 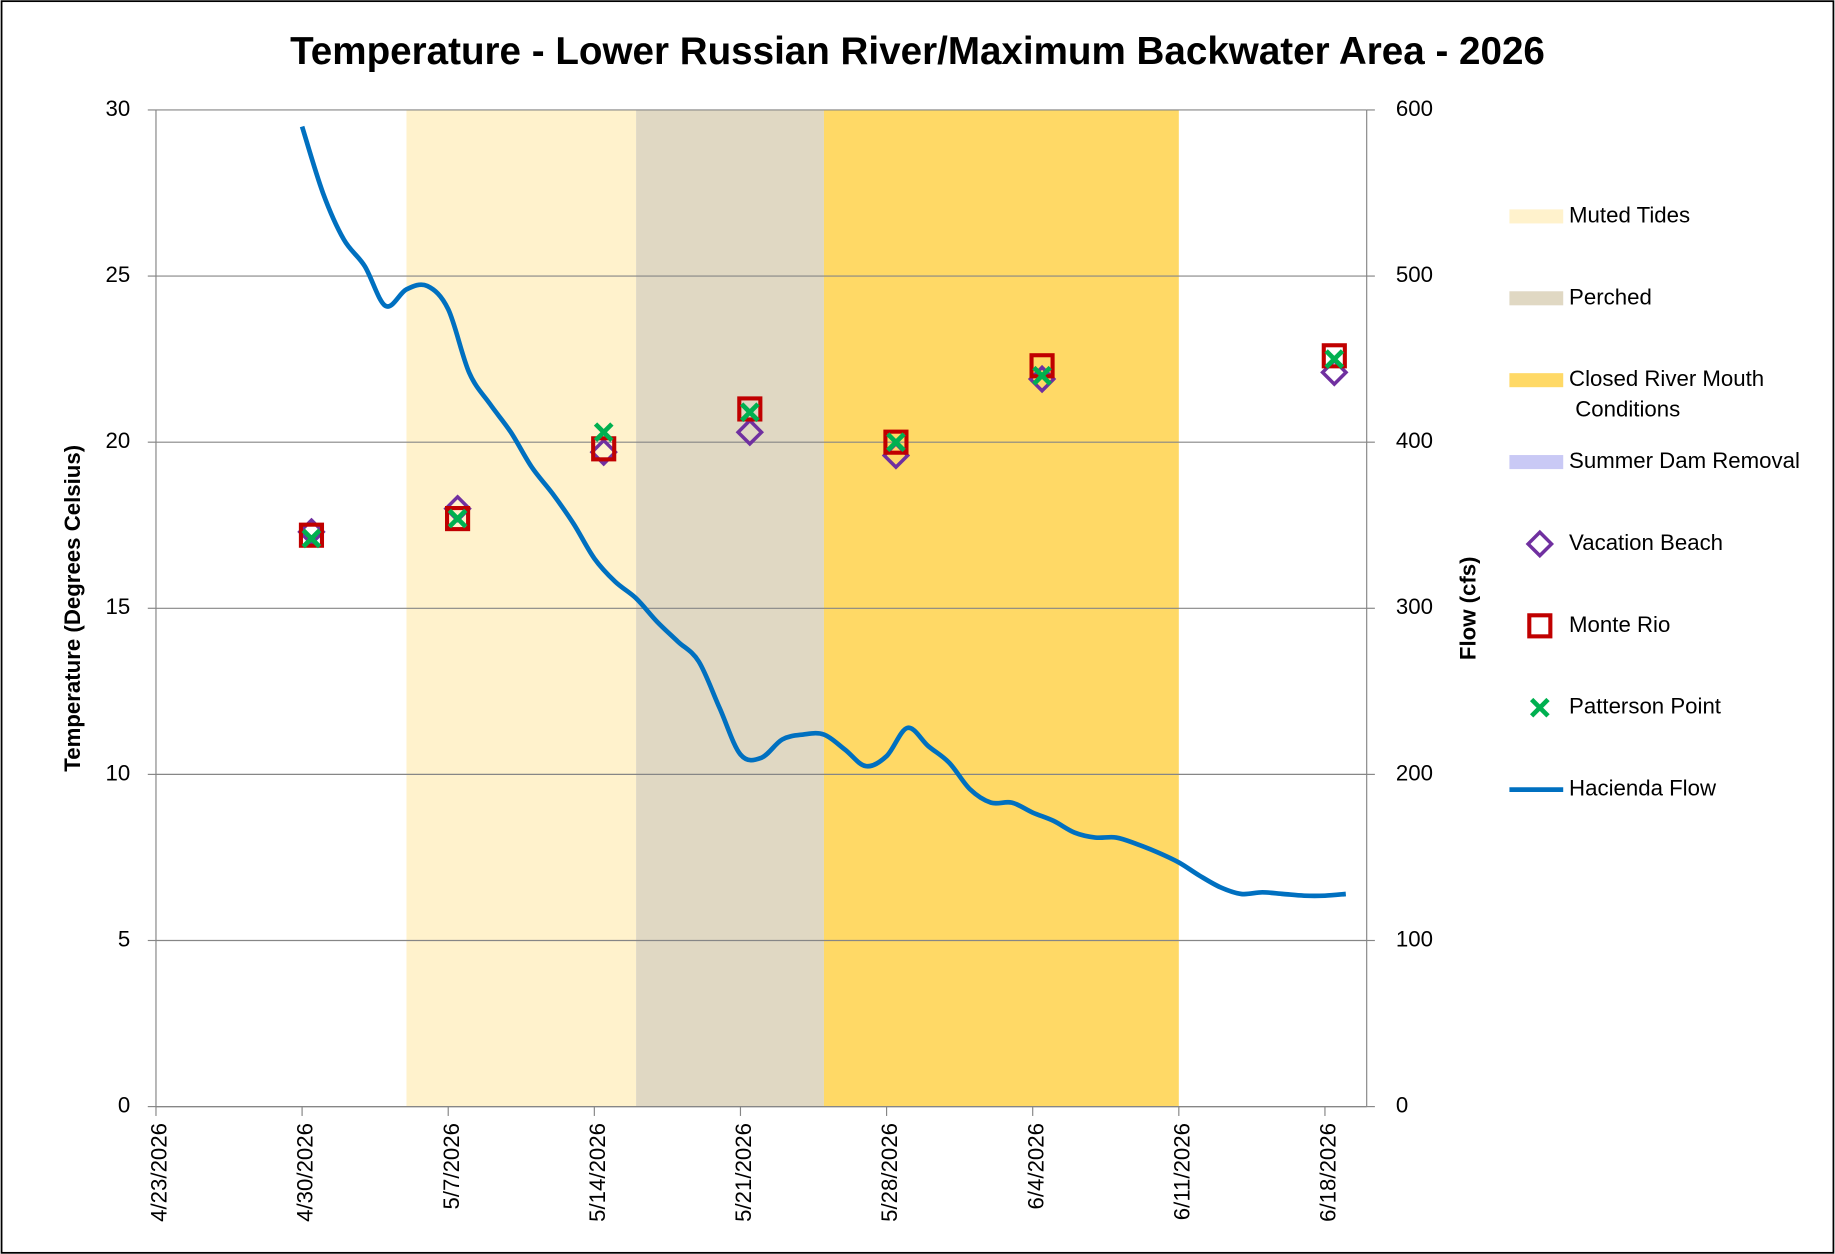 I want to click on legend-label: Closed River Mouth Conditions, so click(x=1666, y=393).